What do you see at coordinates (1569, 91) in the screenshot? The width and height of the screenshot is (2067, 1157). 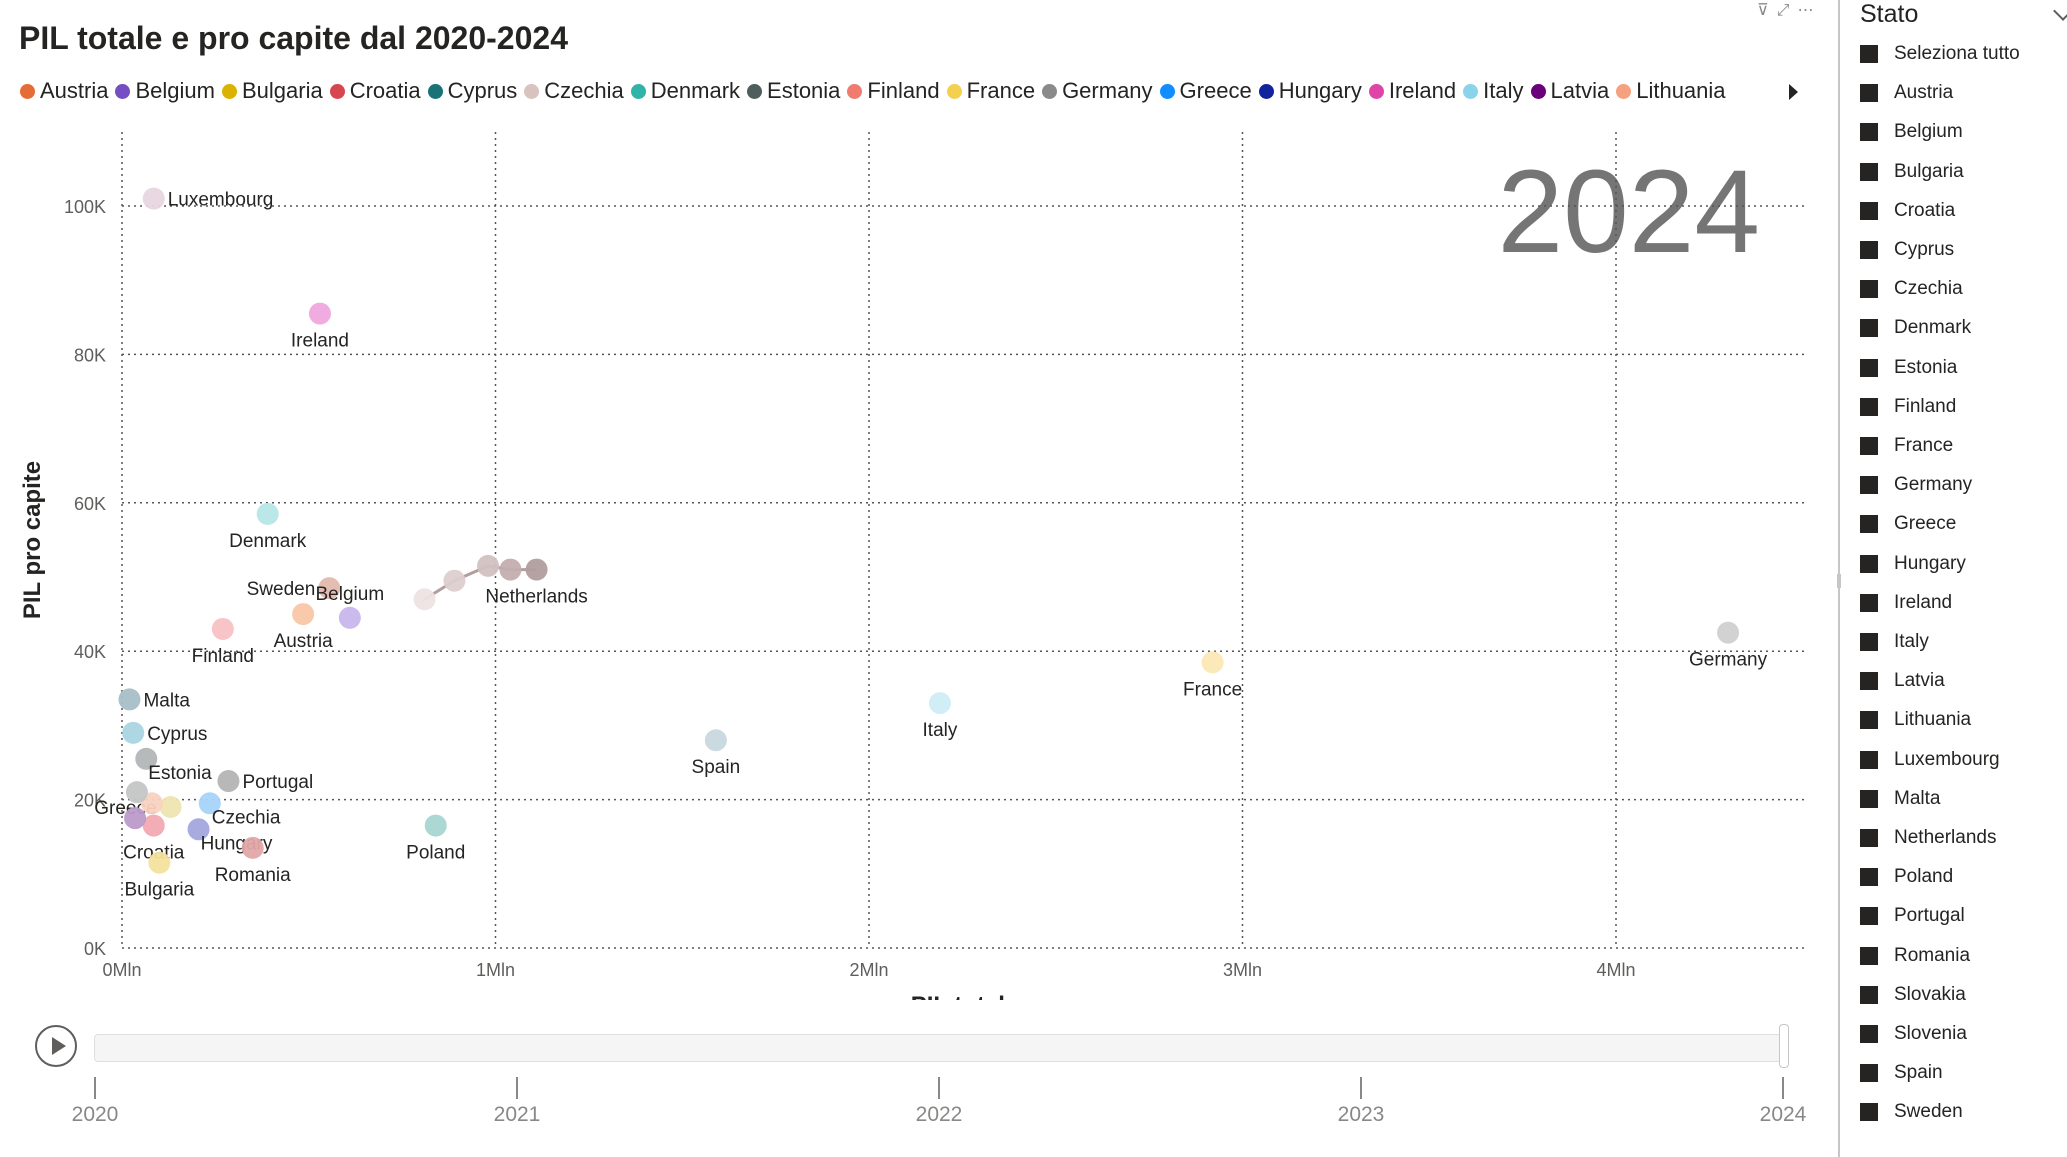 I see `legend-item: Latvia` at bounding box center [1569, 91].